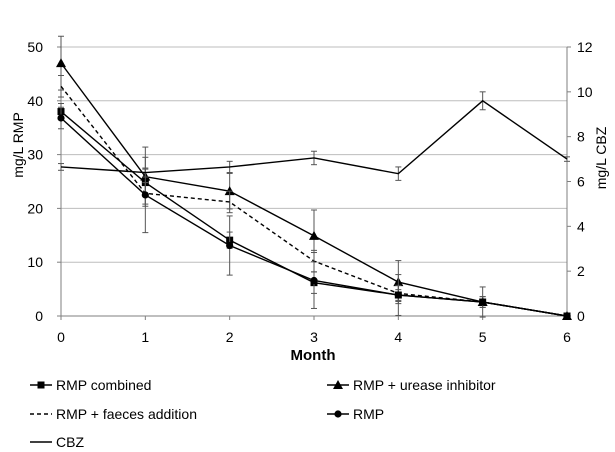 This screenshot has height=452, width=615. What do you see at coordinates (35, 208) in the screenshot?
I see `left-tick-label: 20` at bounding box center [35, 208].